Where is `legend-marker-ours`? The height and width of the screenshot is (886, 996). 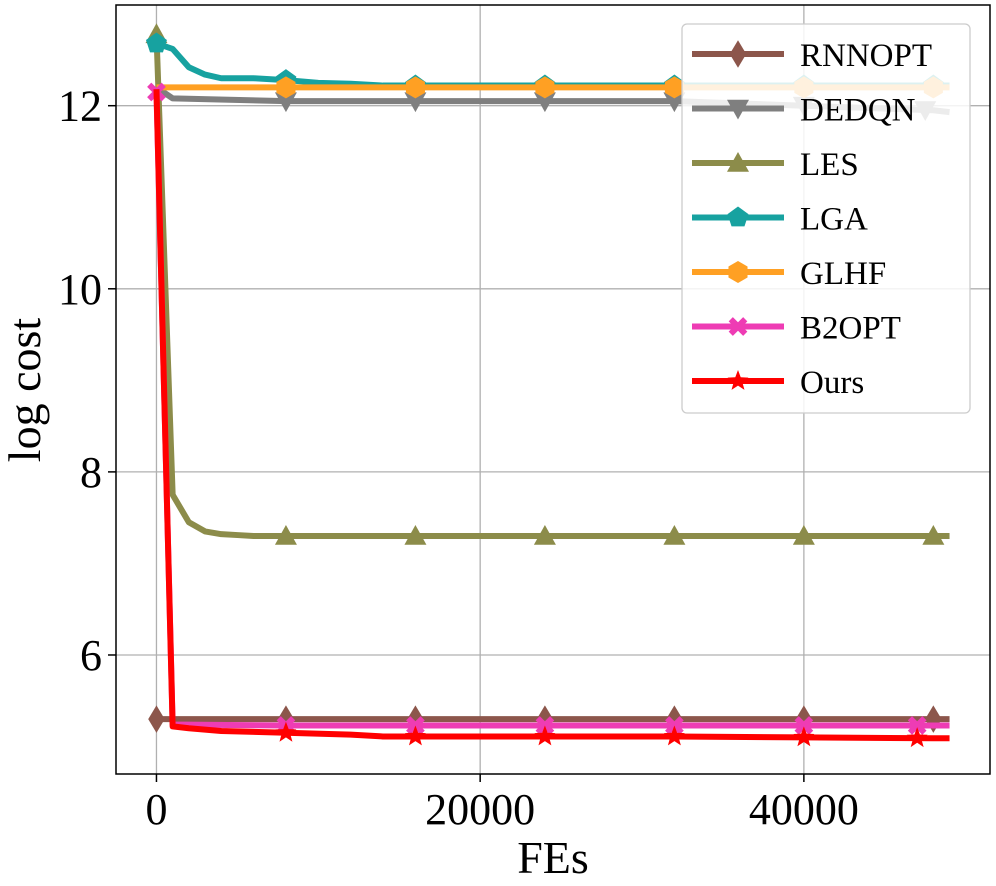 legend-marker-ours is located at coordinates (738, 380).